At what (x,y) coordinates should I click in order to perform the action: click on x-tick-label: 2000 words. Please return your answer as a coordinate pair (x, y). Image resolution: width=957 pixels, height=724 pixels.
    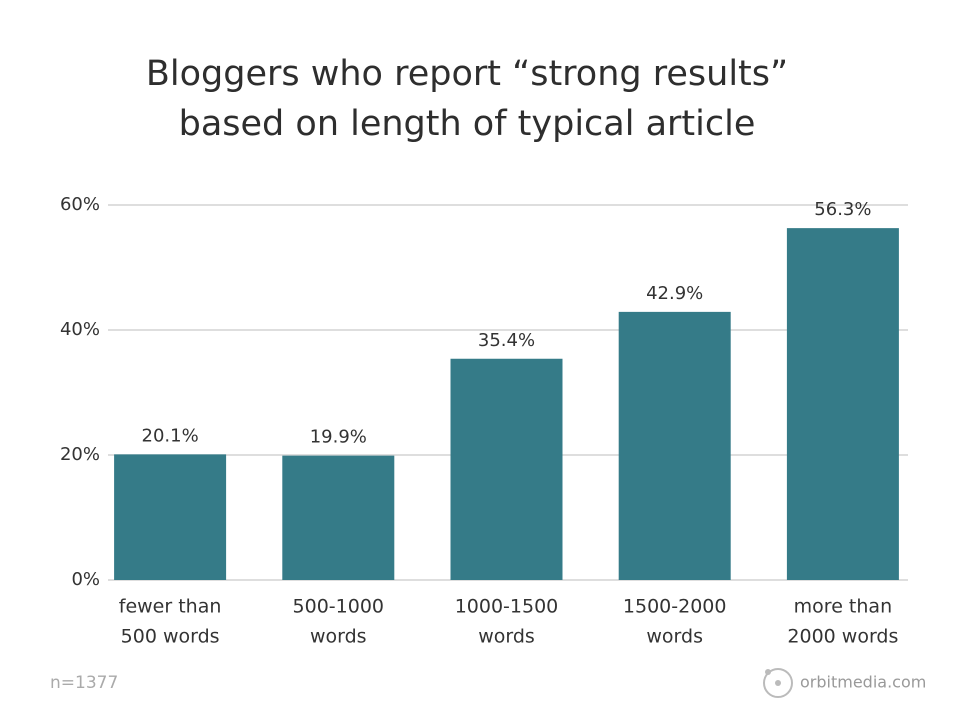
    Looking at the image, I should click on (842, 637).